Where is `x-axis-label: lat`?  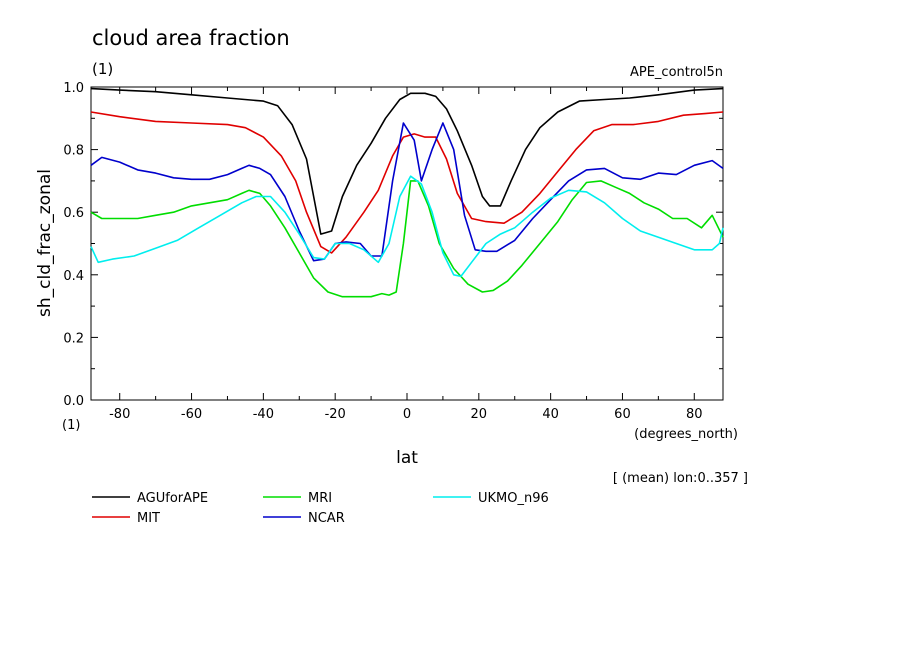 x-axis-label: lat is located at coordinates (407, 458).